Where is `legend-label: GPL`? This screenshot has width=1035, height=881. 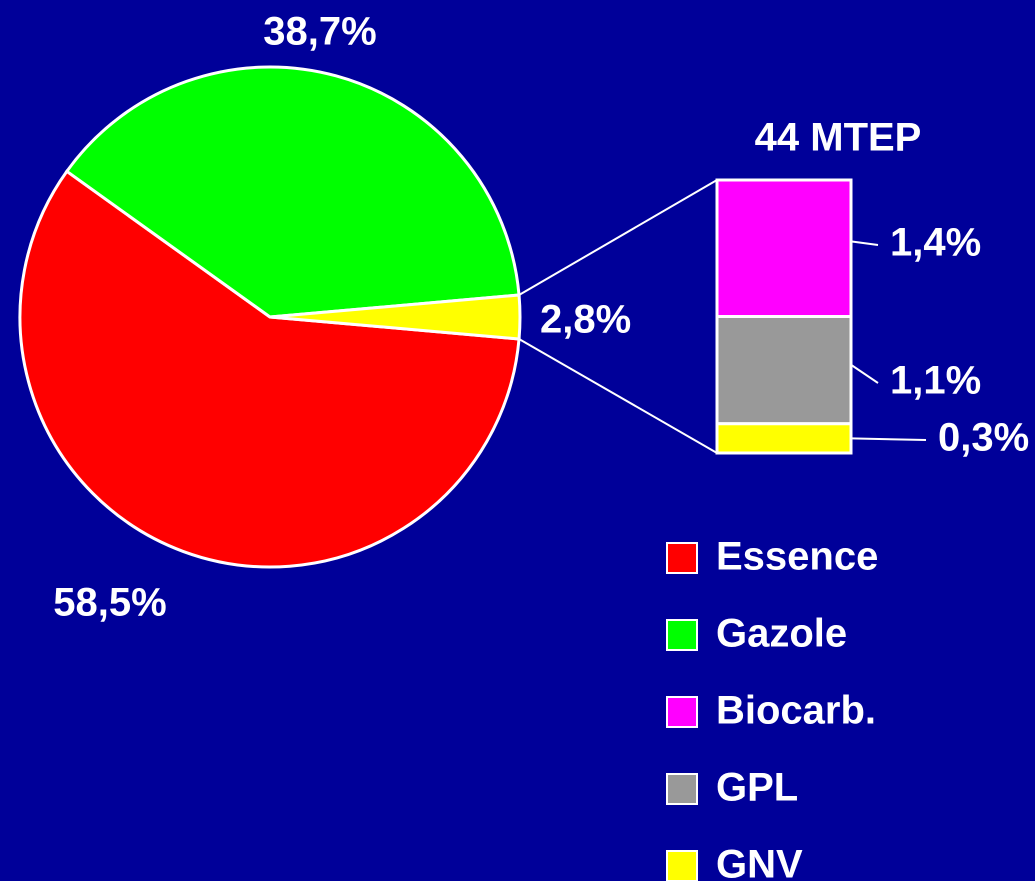 legend-label: GPL is located at coordinates (757, 788).